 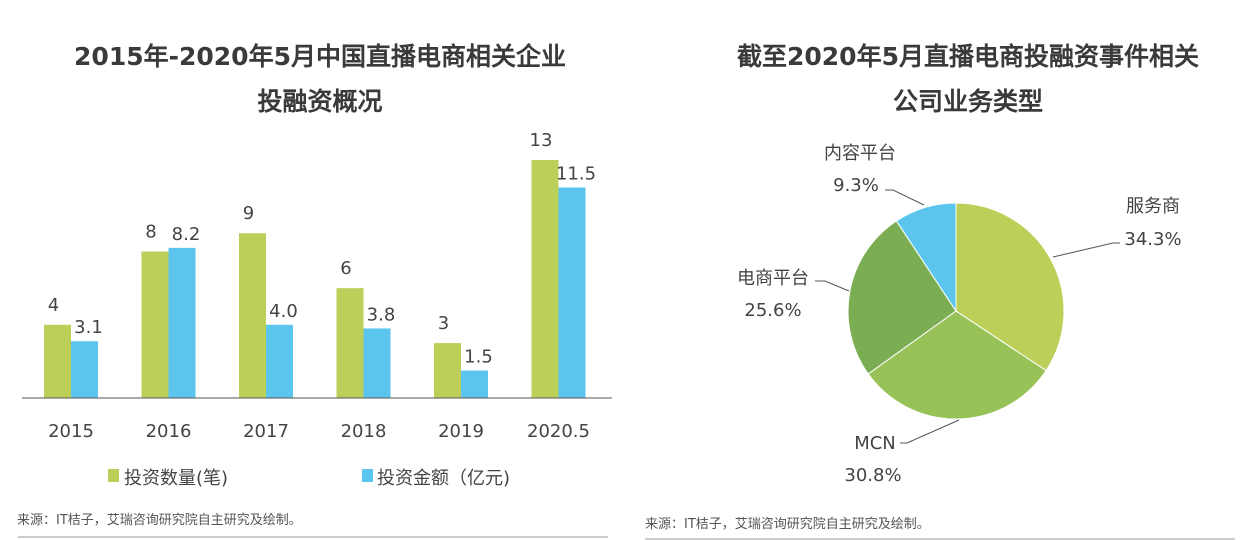 I want to click on leader-line-ecom, so click(x=832, y=286).